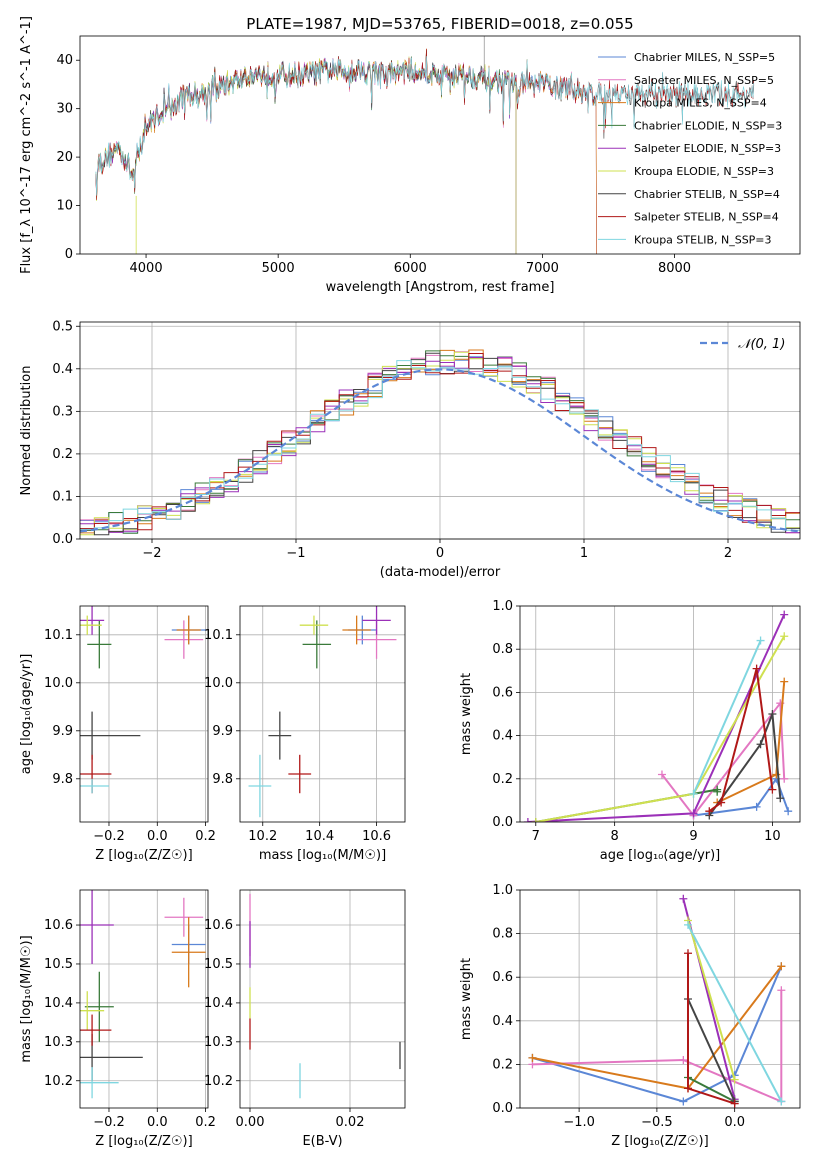 The width and height of the screenshot is (819, 1170). What do you see at coordinates (410, 268) in the screenshot?
I see `x-tick-label: 6000` at bounding box center [410, 268].